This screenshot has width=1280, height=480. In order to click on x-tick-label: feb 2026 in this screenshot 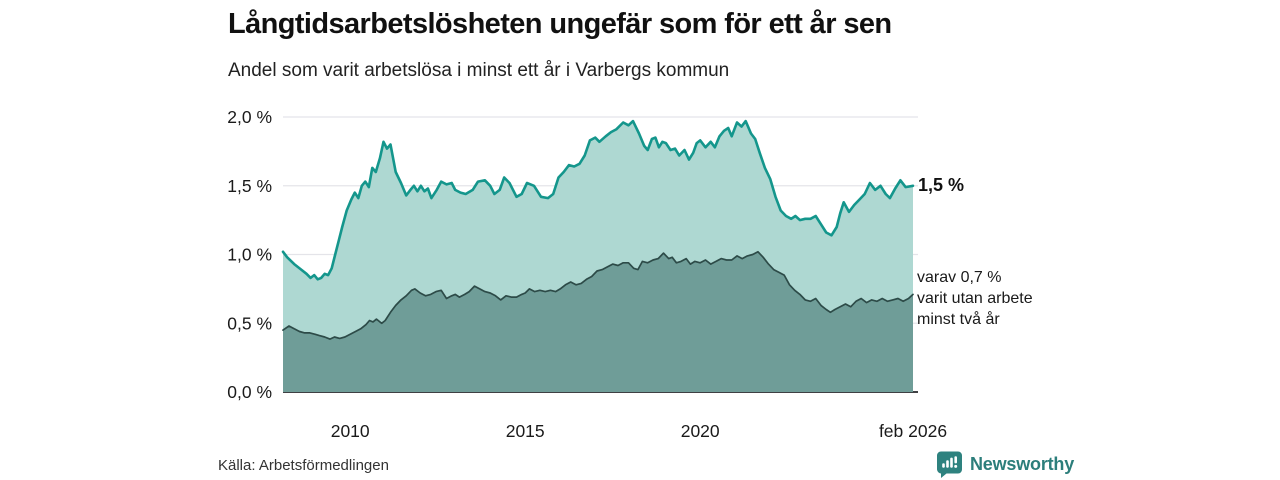, I will do `click(913, 431)`.